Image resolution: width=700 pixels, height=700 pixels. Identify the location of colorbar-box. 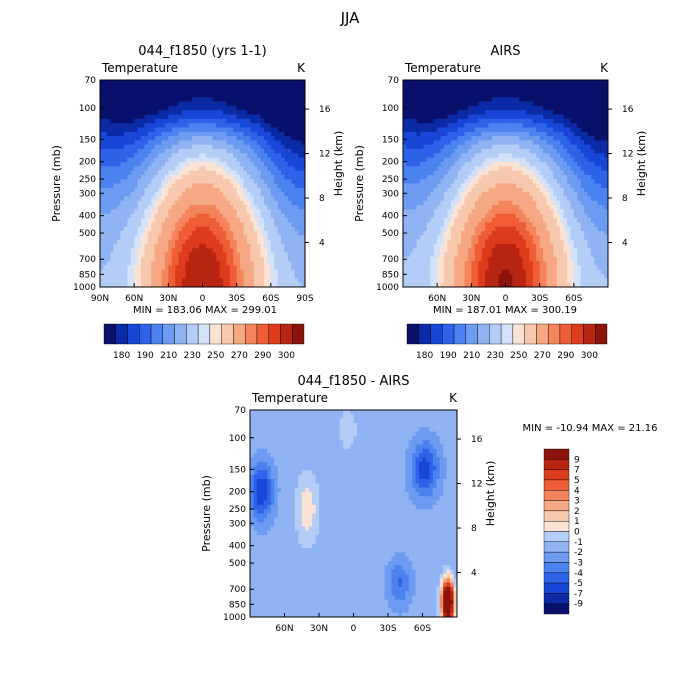
(286, 334).